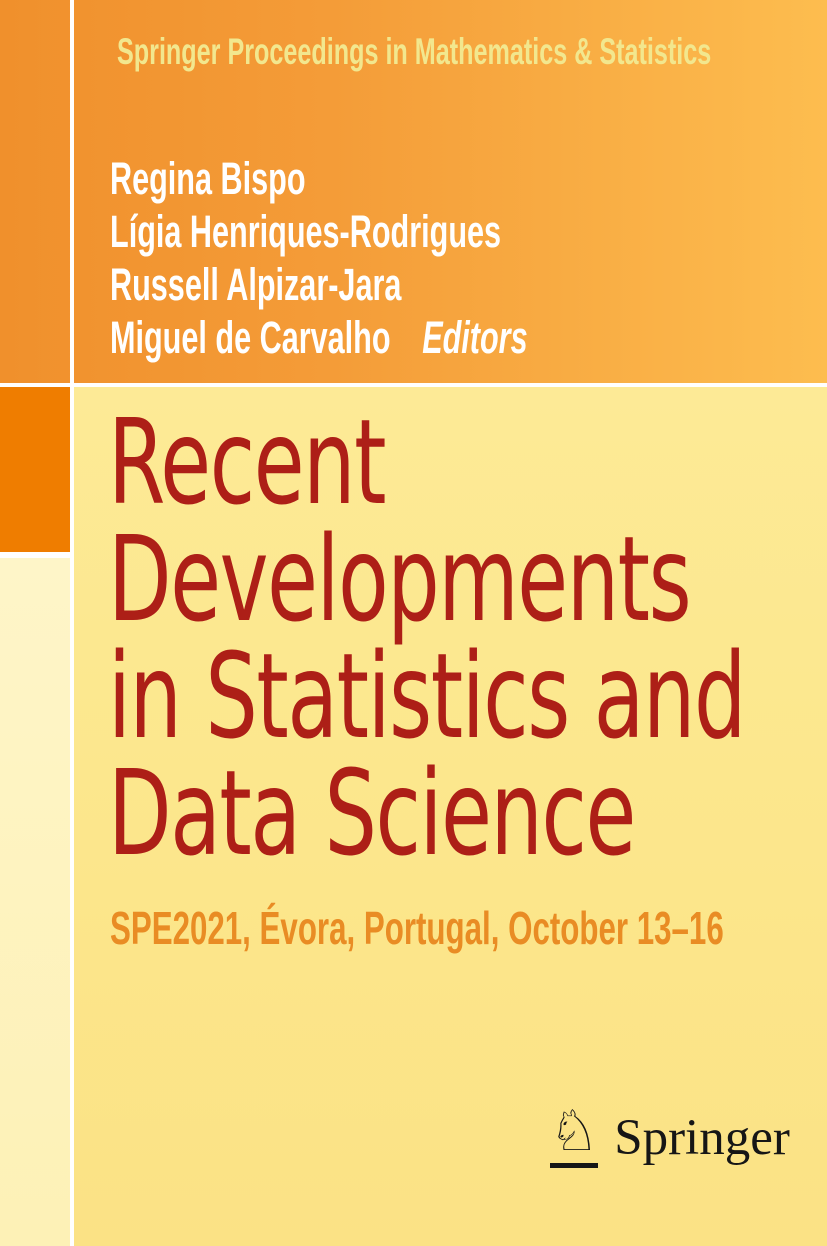 This screenshot has height=1246, width=827. I want to click on strip-divider, so click(35, 555).